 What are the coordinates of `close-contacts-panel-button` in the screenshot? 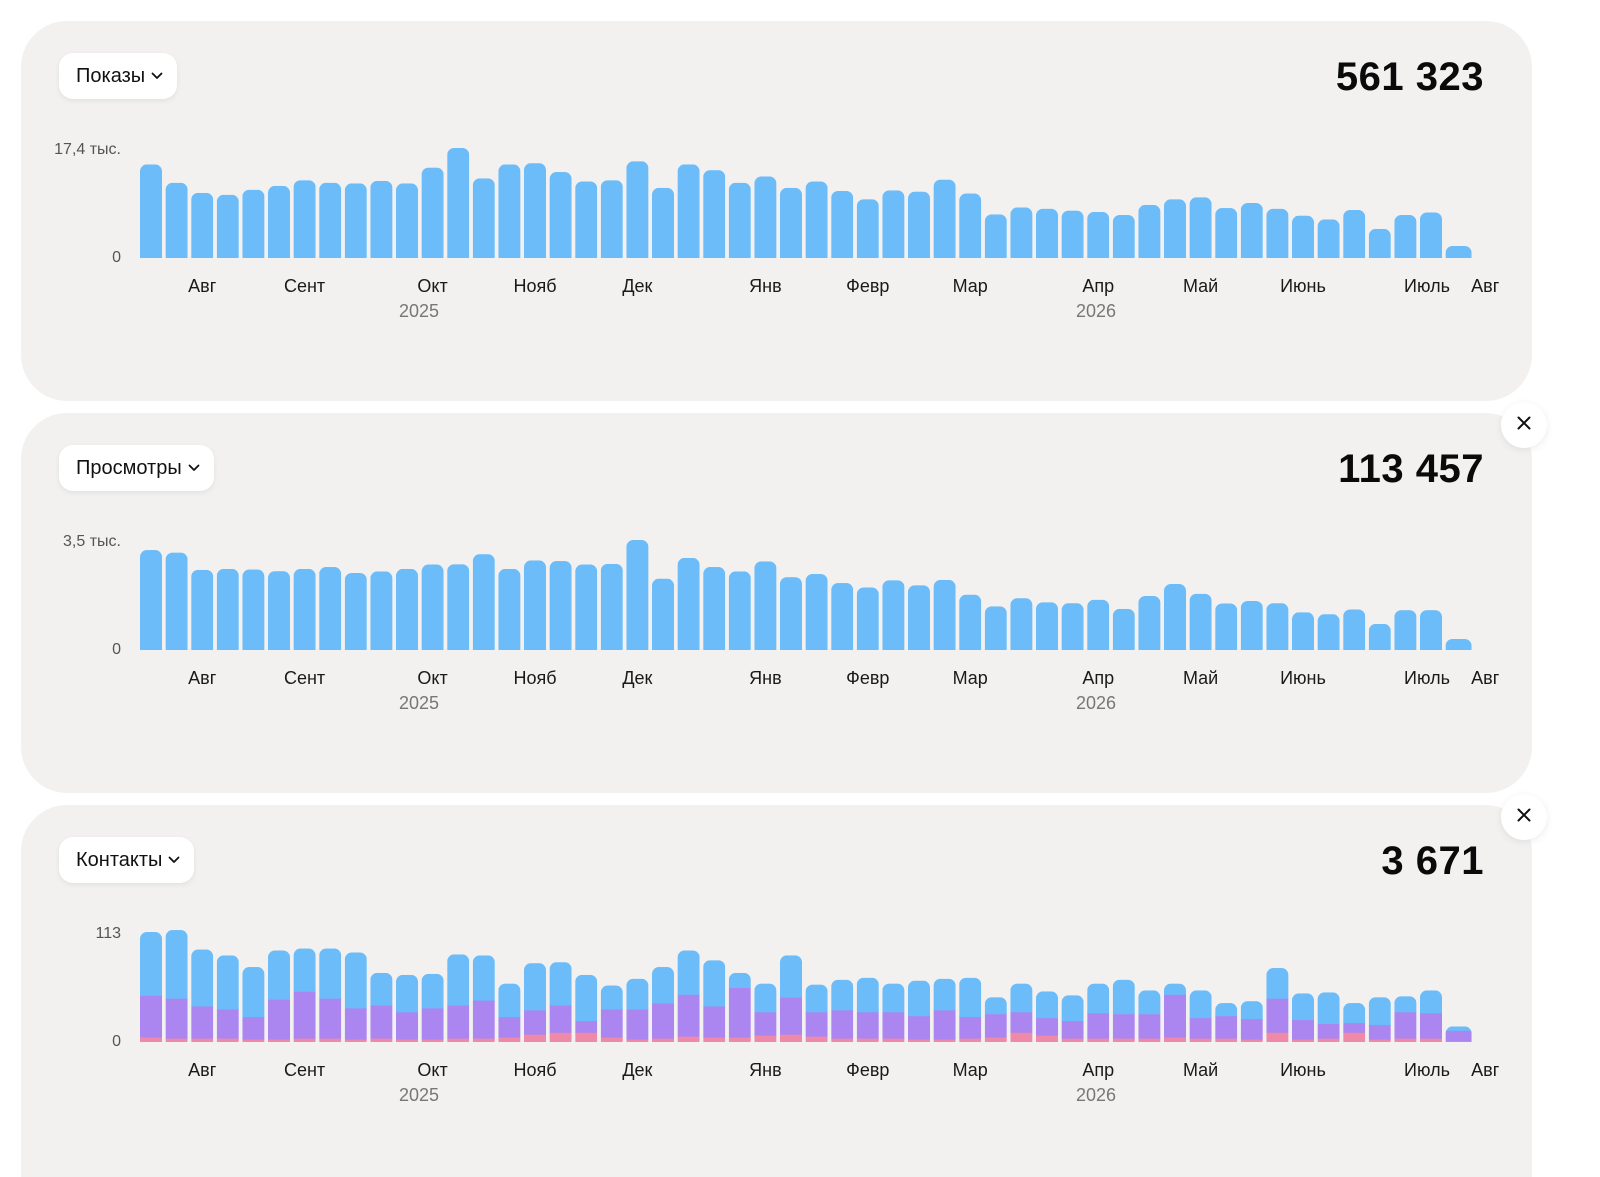 It's located at (1524, 817).